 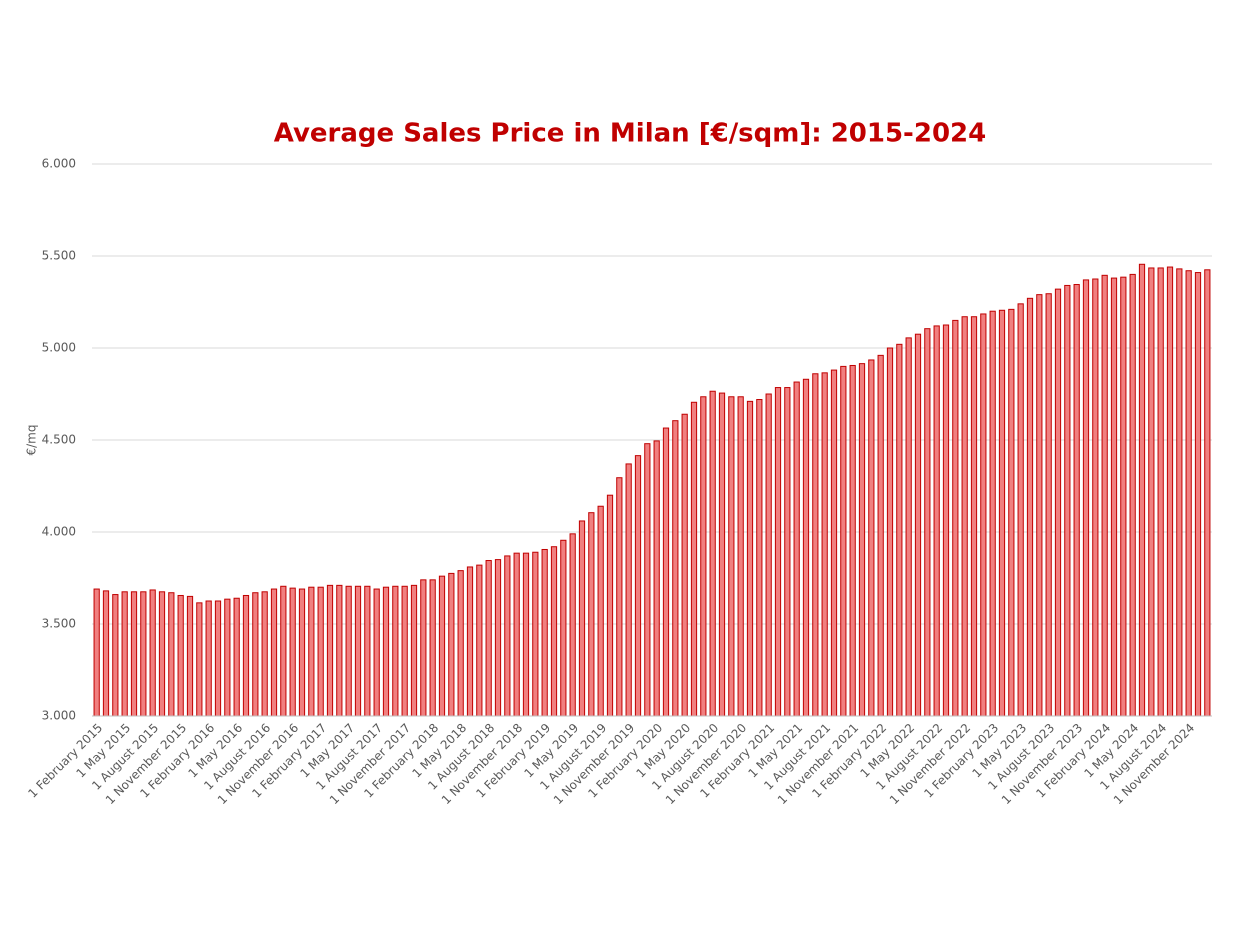 What do you see at coordinates (59, 348) in the screenshot?
I see `y-tick-label: 5.000` at bounding box center [59, 348].